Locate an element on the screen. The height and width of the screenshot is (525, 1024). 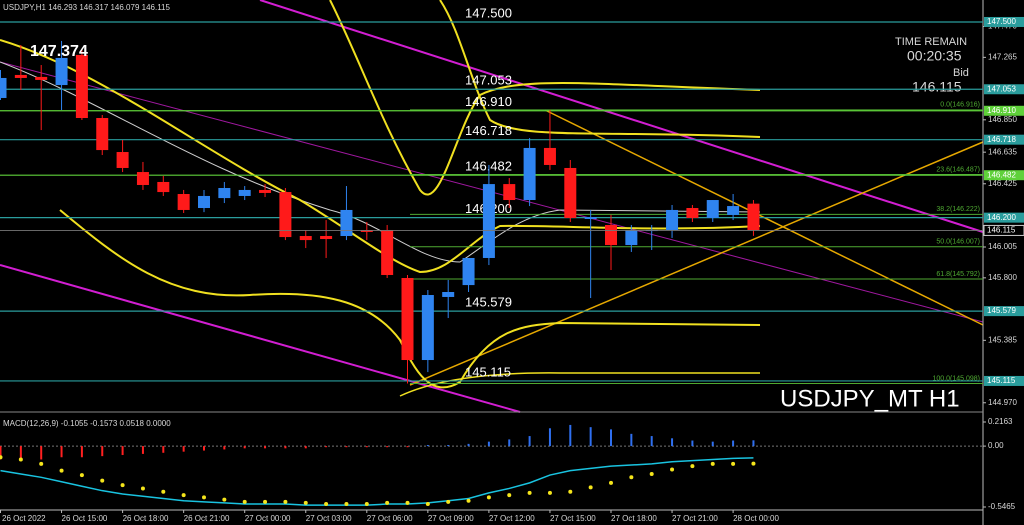
y-tick-label: 145.385 is located at coordinates (1002, 339).